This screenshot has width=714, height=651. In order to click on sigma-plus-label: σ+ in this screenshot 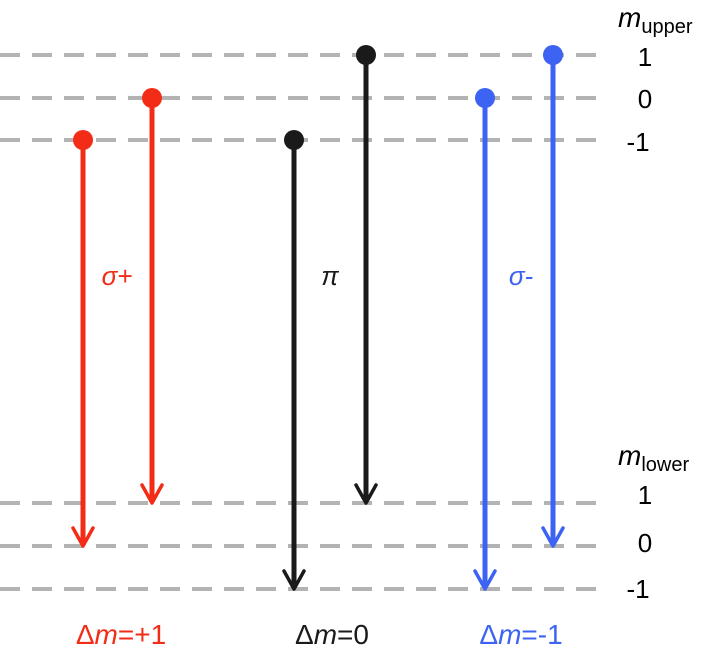, I will do `click(117, 276)`.